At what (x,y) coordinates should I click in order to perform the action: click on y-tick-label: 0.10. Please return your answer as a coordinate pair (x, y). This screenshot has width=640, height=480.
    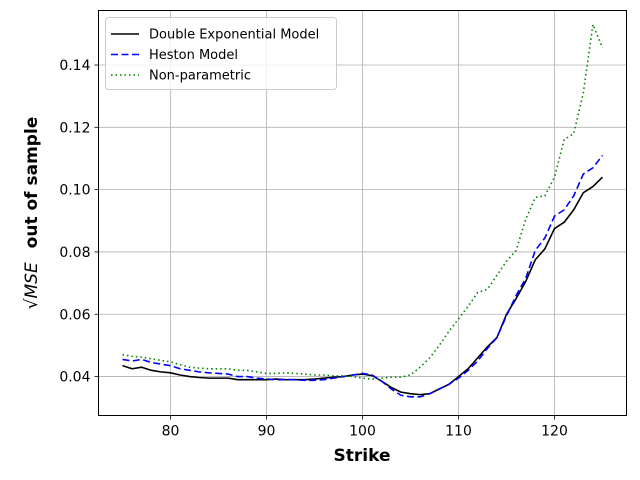
    Looking at the image, I should click on (74, 191).